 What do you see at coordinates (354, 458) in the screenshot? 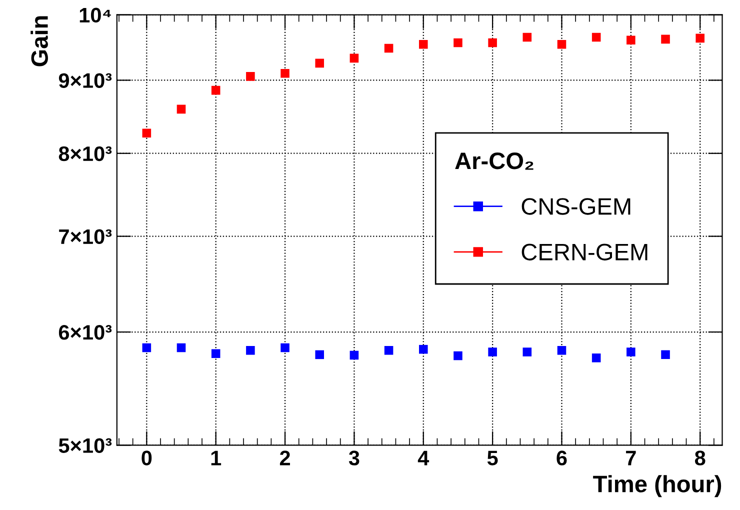
I see `x-tick-label: 3` at bounding box center [354, 458].